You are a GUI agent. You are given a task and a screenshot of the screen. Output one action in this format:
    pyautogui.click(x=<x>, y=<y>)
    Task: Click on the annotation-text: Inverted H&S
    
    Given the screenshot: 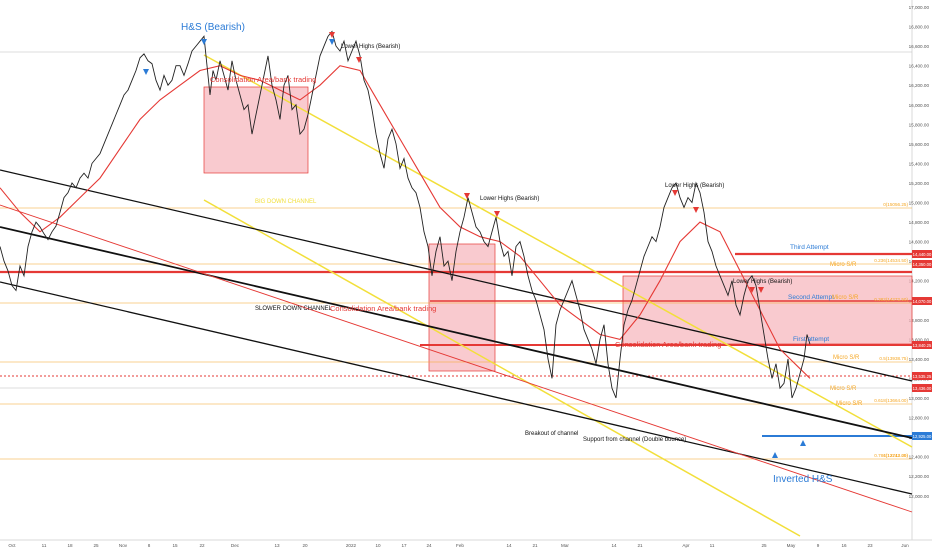 What is the action you would take?
    pyautogui.click(x=803, y=479)
    